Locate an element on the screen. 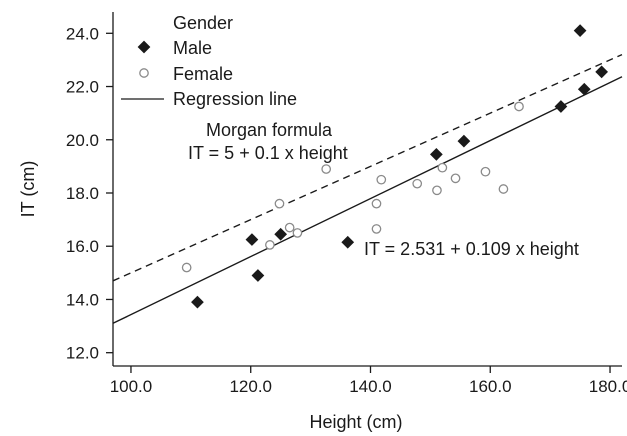 The height and width of the screenshot is (436, 627). legend-male-label: Male is located at coordinates (192, 48).